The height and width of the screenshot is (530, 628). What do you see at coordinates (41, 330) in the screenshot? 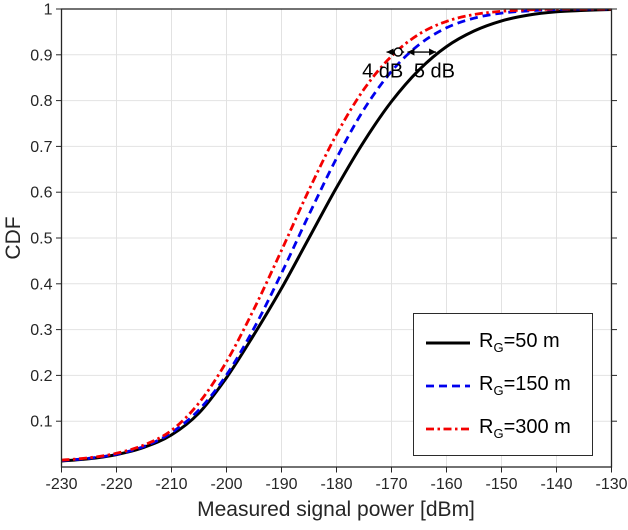
I see `y-tick-label: 0.3` at bounding box center [41, 330].